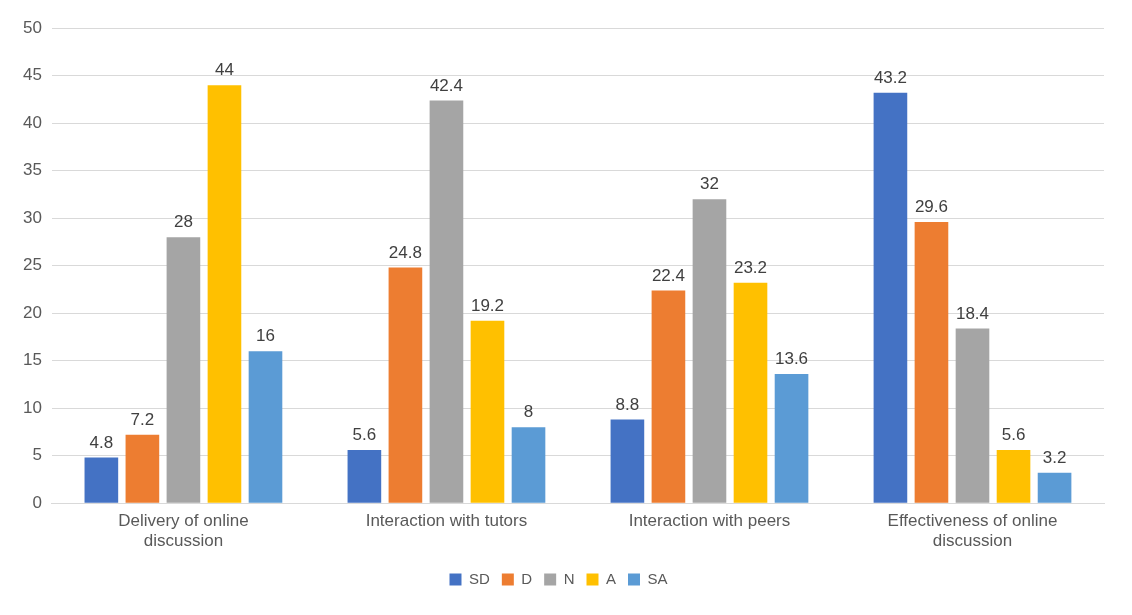 Image resolution: width=1132 pixels, height=615 pixels. I want to click on legend-label: SD, so click(479, 578).